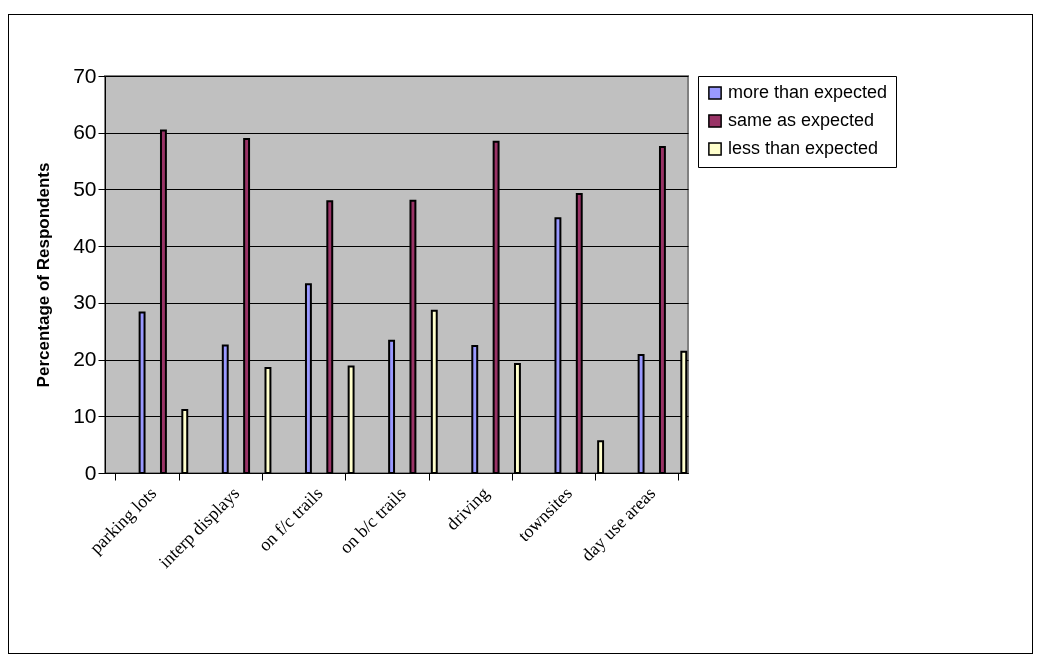  Describe the element at coordinates (808, 92) in the screenshot. I see `legend-label: more than expected` at that location.